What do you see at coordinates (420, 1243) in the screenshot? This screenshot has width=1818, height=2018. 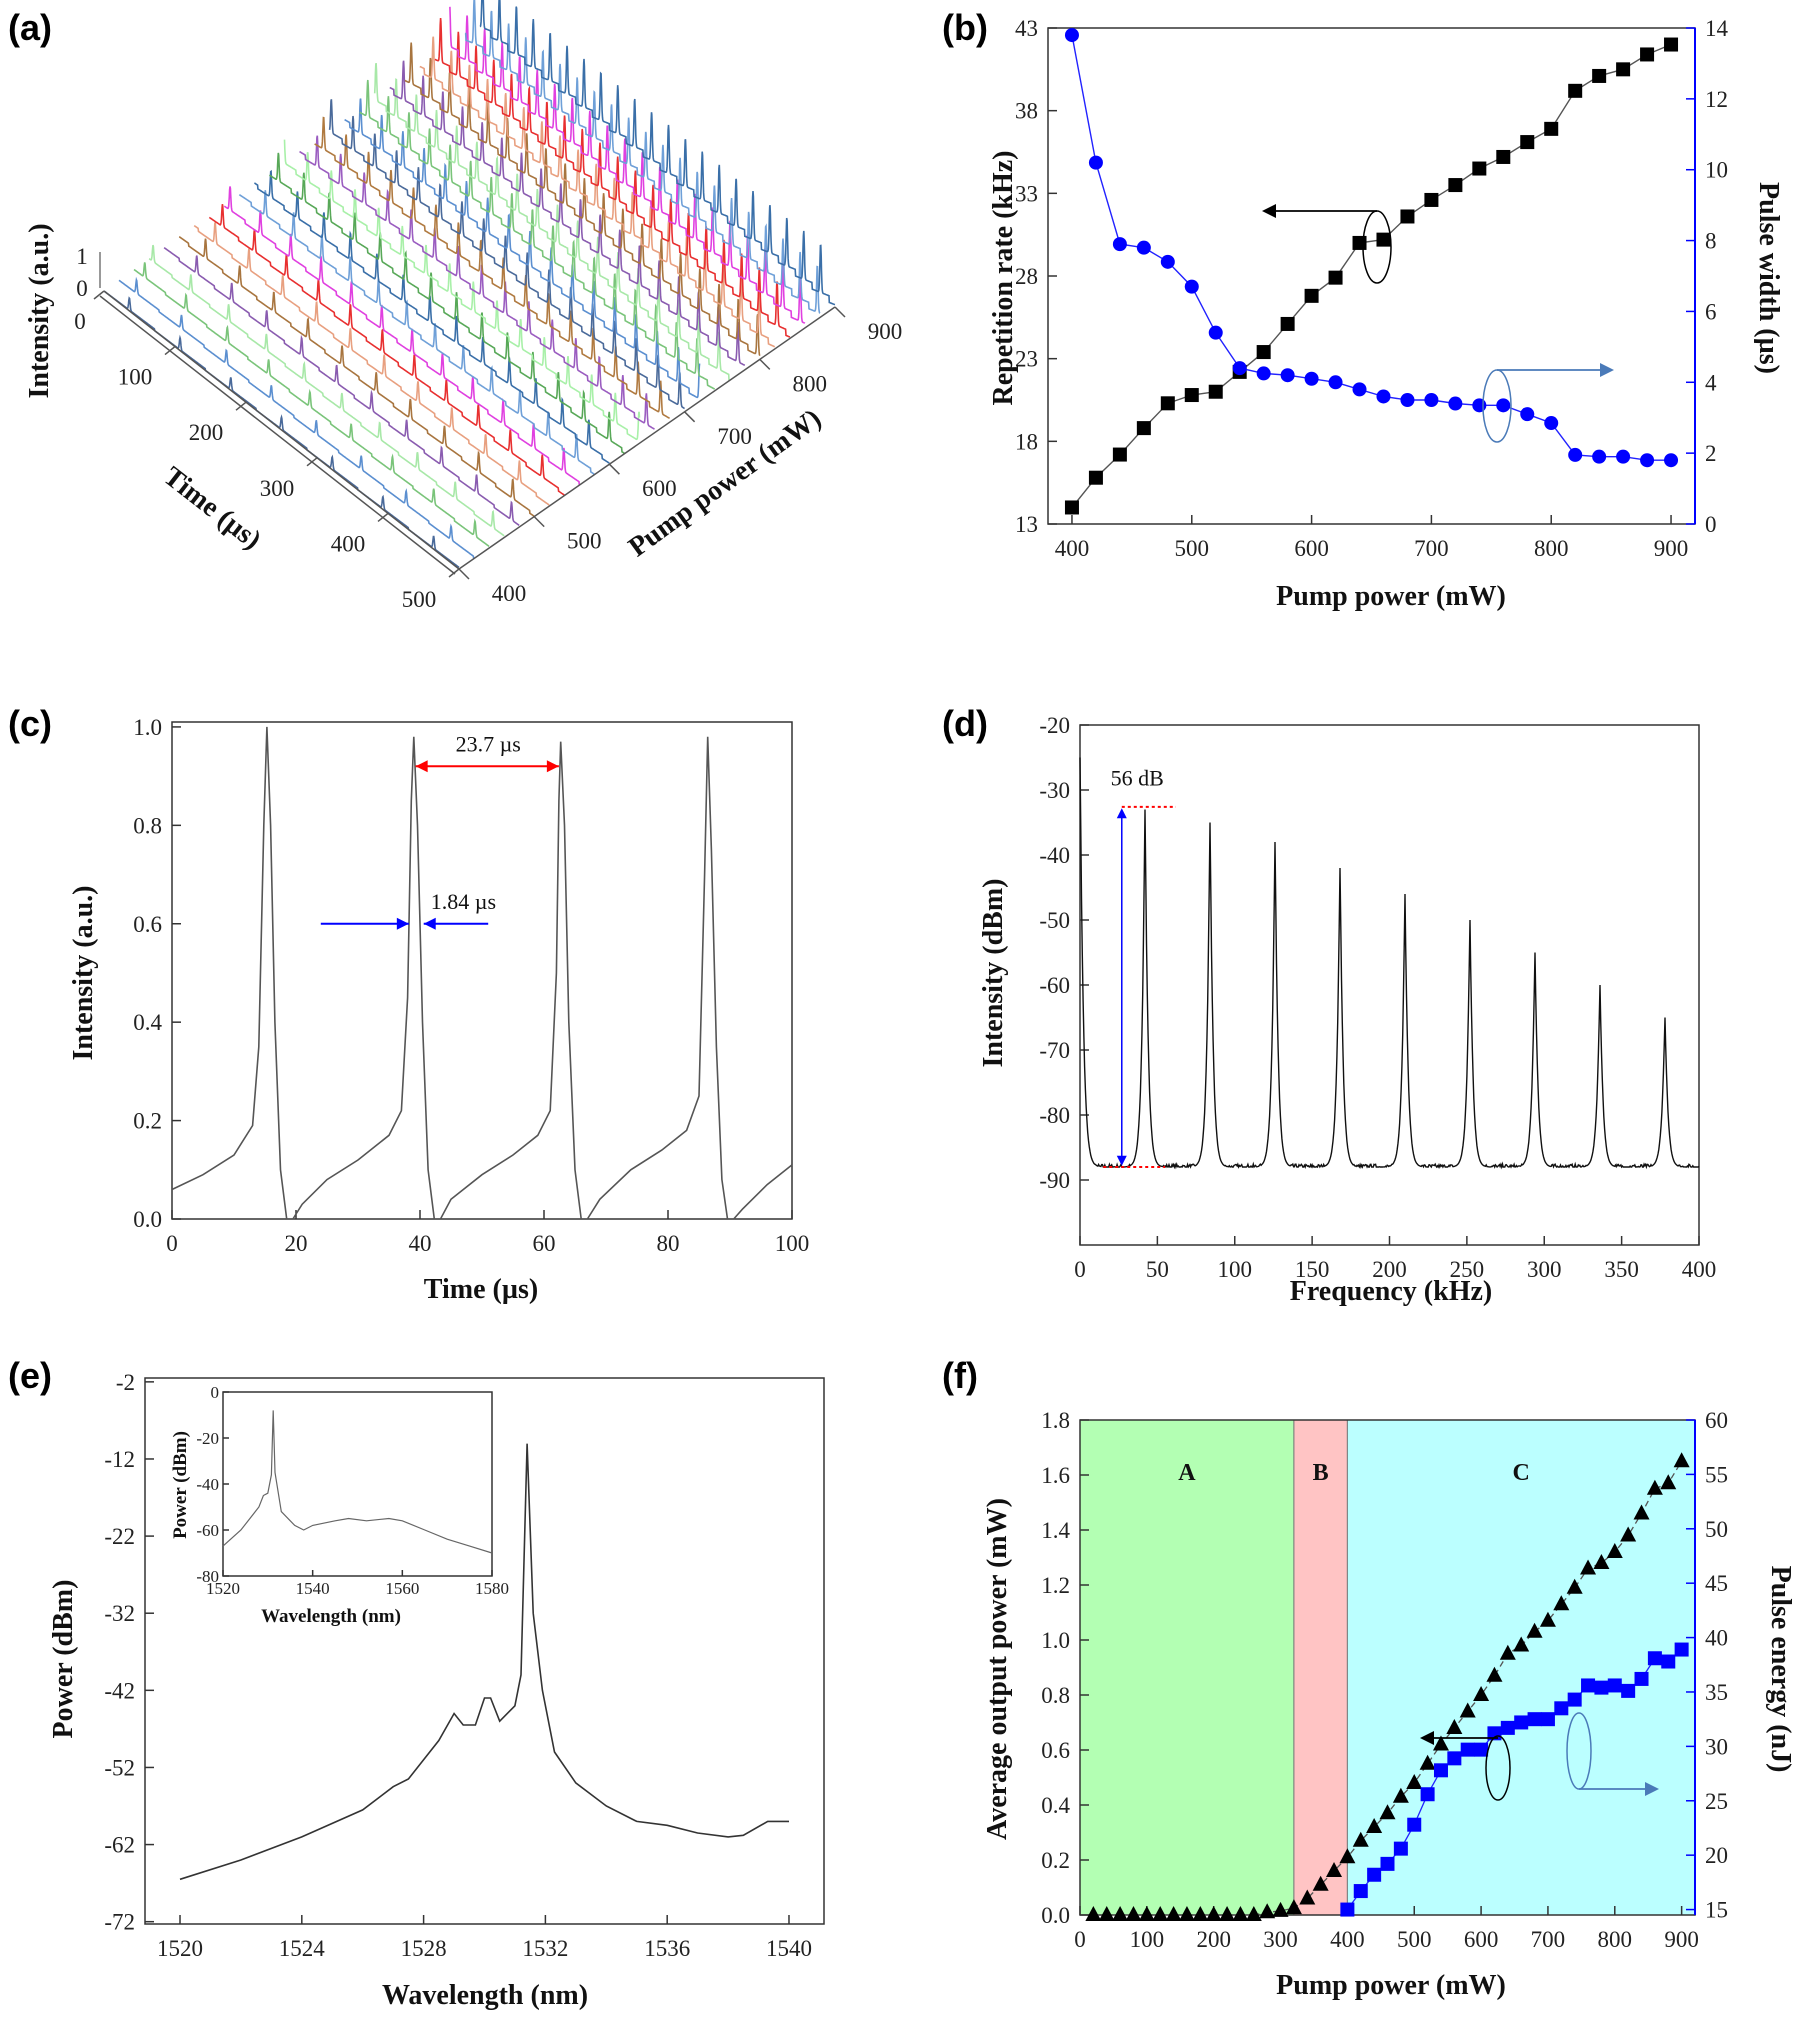 I see `x-tick-label: 40` at bounding box center [420, 1243].